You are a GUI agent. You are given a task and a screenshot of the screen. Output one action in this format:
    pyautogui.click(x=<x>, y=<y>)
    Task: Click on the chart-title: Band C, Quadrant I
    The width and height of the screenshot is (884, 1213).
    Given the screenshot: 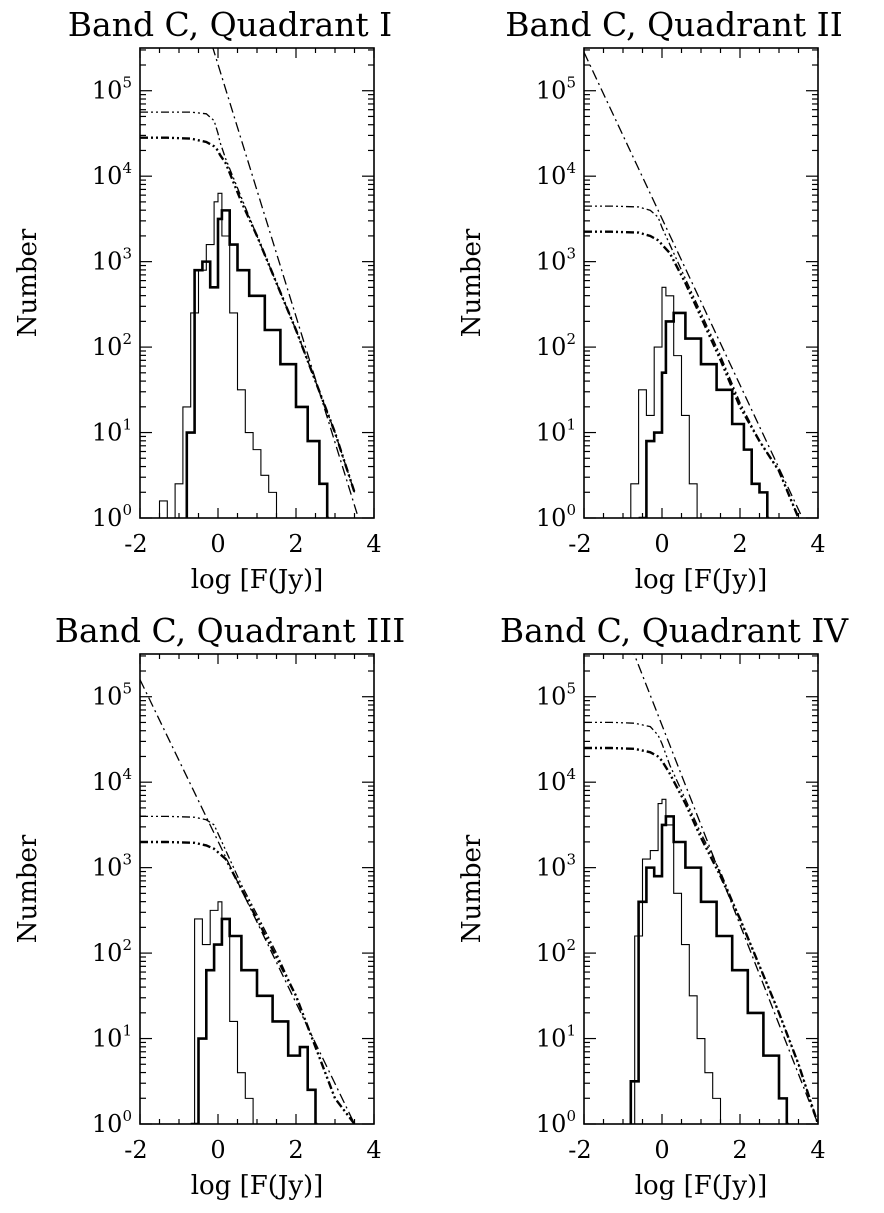 What is the action you would take?
    pyautogui.click(x=230, y=24)
    